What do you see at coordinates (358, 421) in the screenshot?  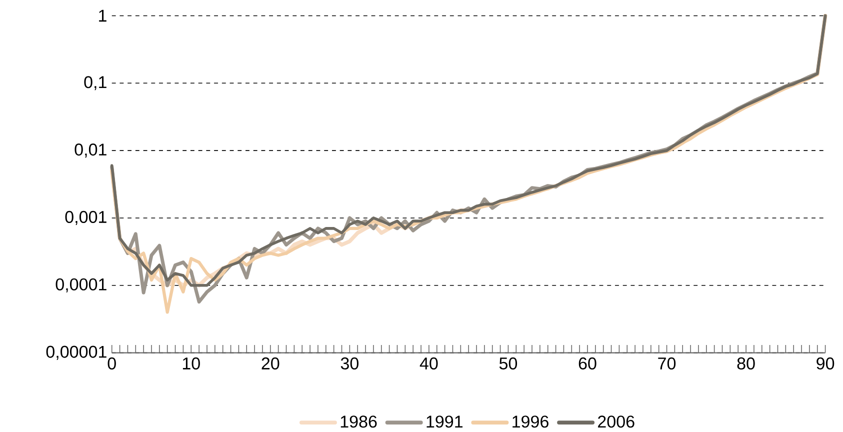 I see `legend-label: 1986` at bounding box center [358, 421].